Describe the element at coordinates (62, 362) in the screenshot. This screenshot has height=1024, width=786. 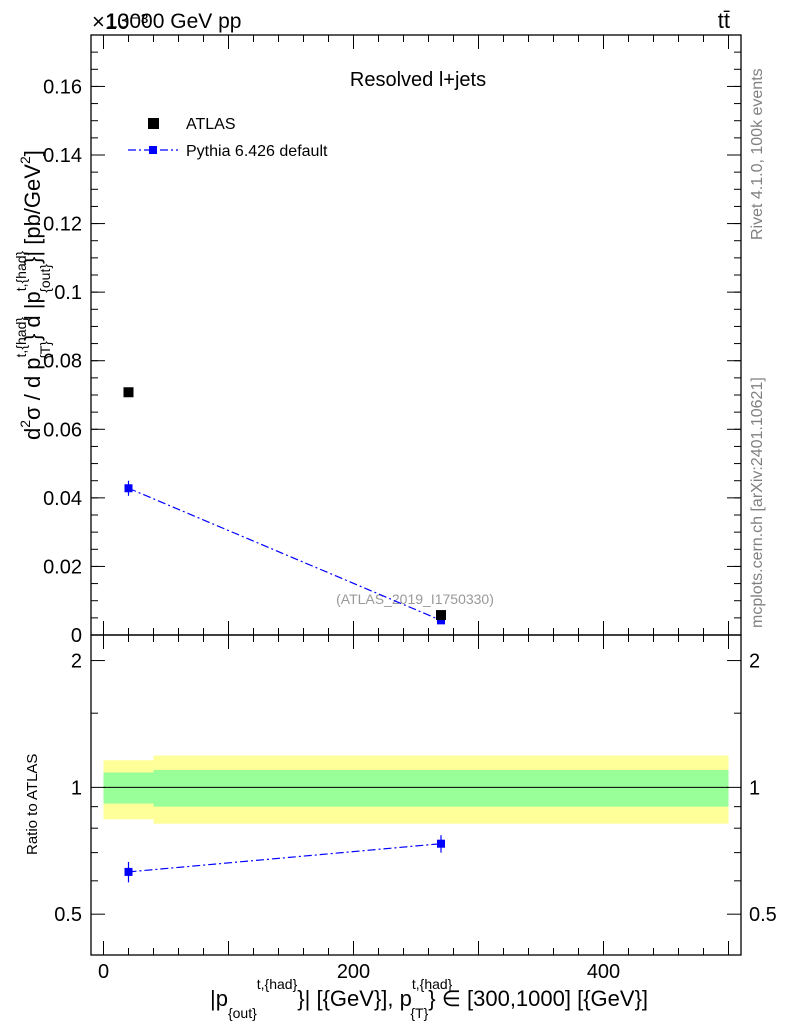
I see `main-y-tick-label: 0.08` at that location.